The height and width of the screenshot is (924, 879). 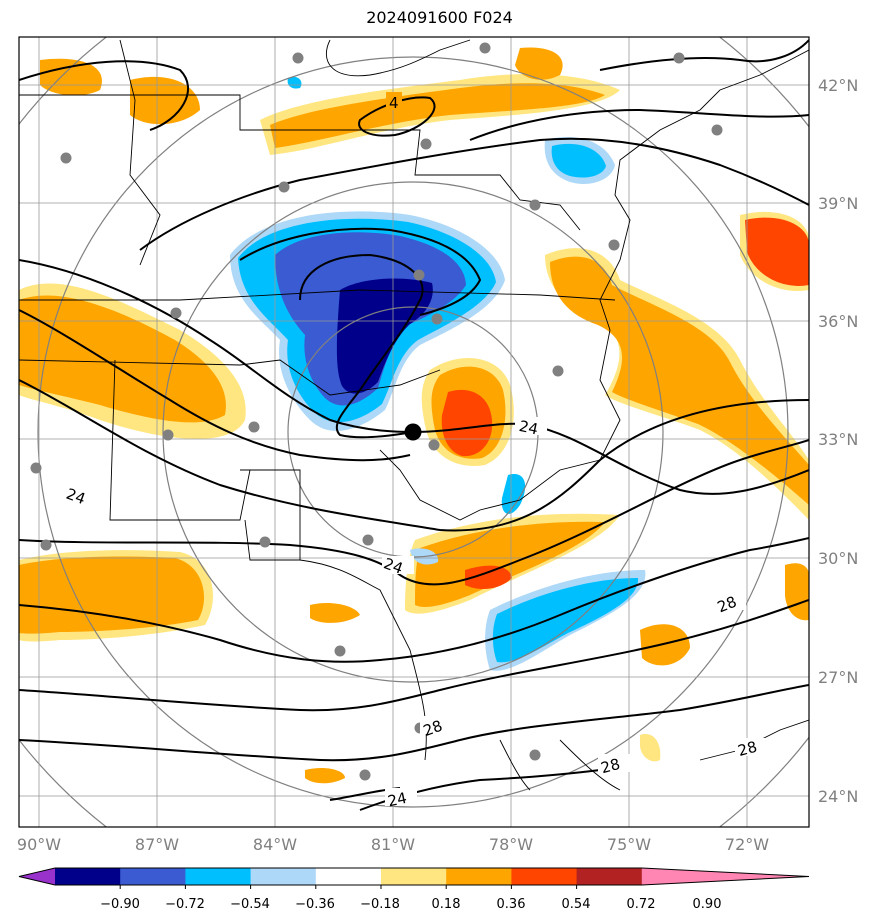 What do you see at coordinates (641, 904) in the screenshot?
I see `colorbar-tick-label: 0.72` at bounding box center [641, 904].